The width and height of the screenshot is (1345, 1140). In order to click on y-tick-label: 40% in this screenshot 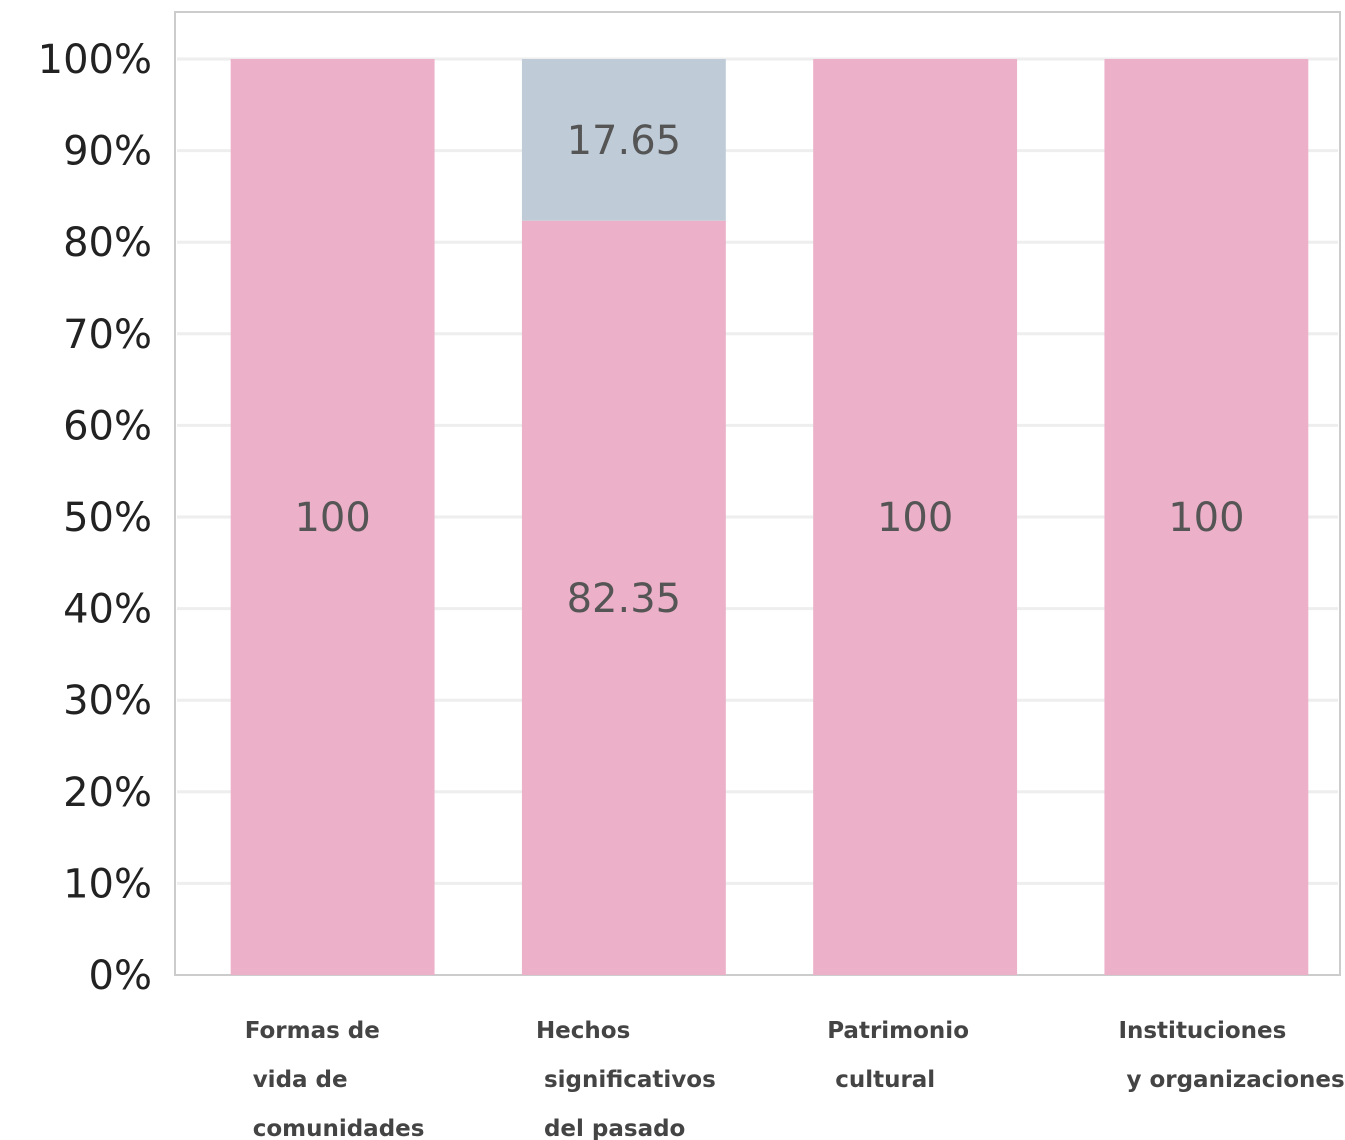, I will do `click(107, 610)`.